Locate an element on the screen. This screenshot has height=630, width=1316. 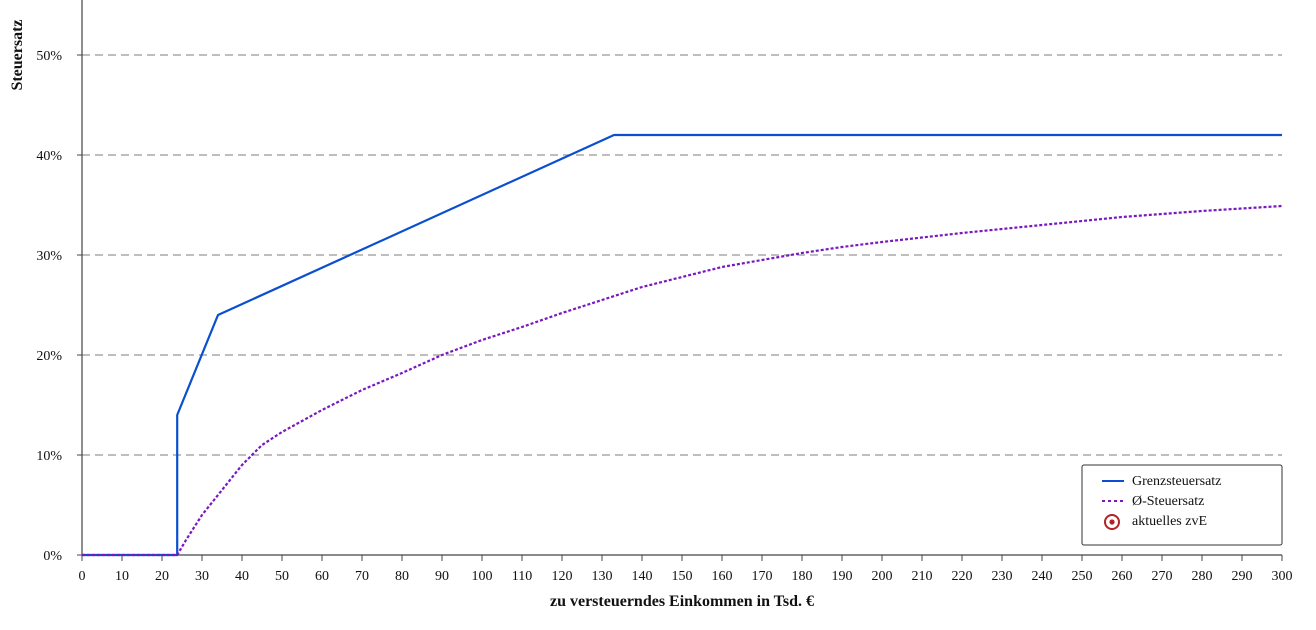
x-tick-label: 130 is located at coordinates (602, 576).